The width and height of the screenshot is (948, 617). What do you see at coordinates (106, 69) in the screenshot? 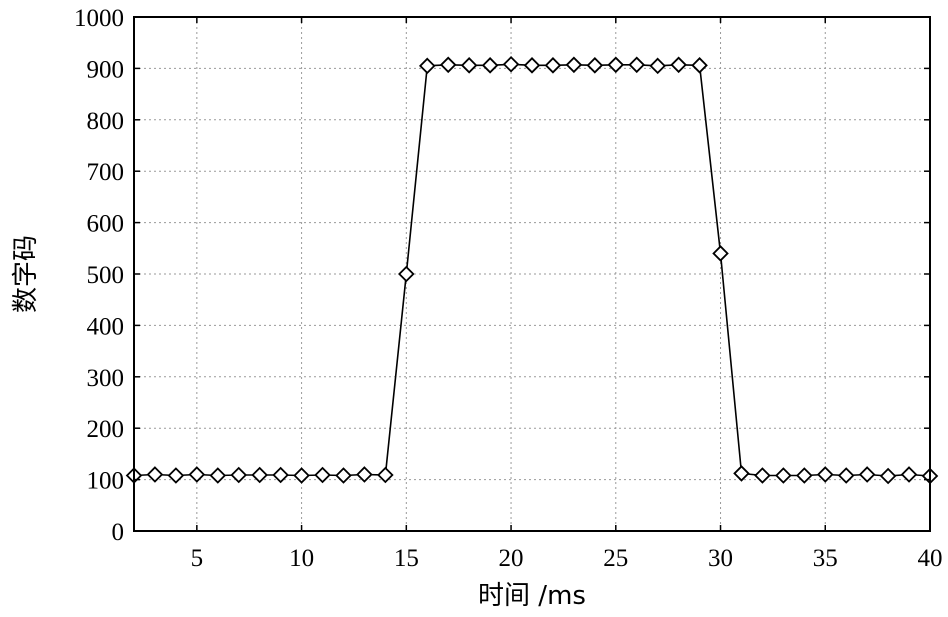
I see `y-tick-label: 900` at bounding box center [106, 69].